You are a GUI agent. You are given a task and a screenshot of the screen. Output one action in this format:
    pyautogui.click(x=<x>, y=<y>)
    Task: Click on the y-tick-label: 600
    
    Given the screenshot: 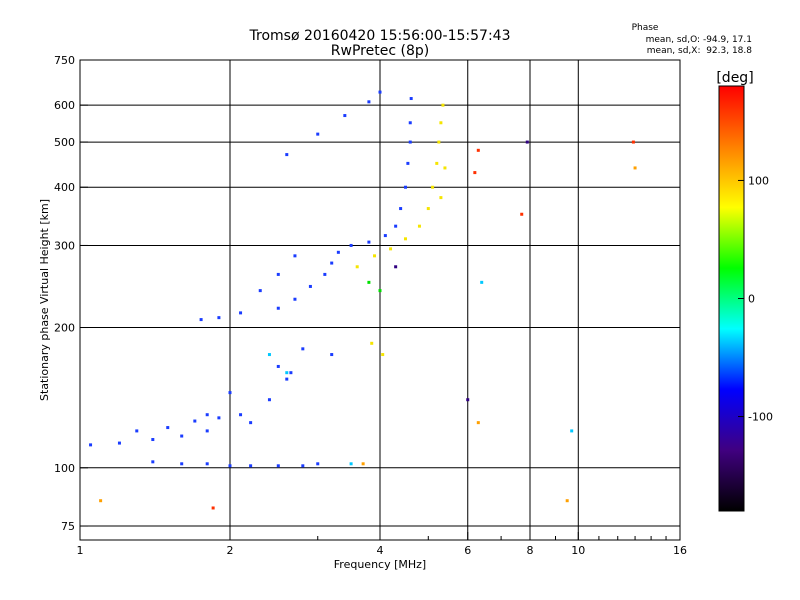 What is the action you would take?
    pyautogui.click(x=64, y=105)
    